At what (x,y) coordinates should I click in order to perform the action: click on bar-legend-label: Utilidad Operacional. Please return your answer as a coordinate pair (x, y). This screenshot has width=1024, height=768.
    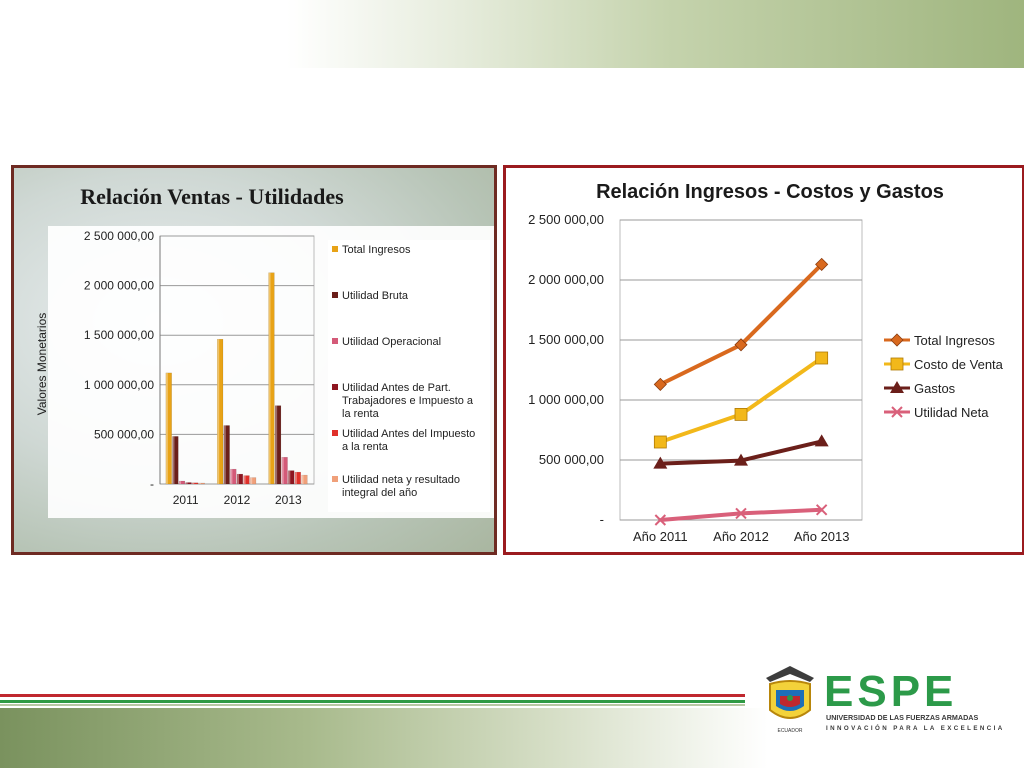
    Looking at the image, I should click on (391, 342).